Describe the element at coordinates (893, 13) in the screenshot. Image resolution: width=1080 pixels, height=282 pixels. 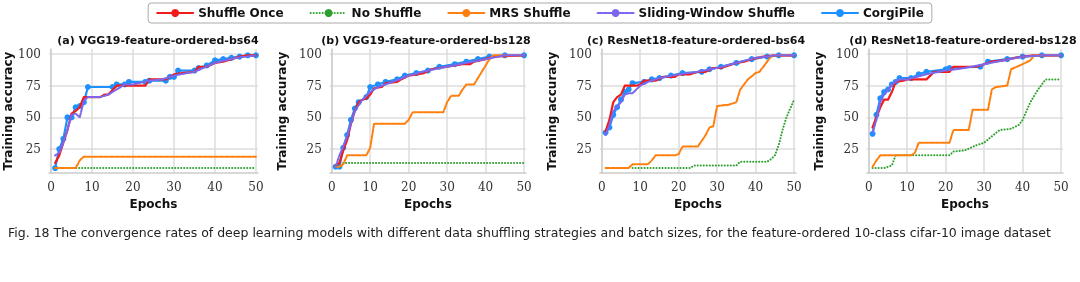
I see `legend-label: CorgiPile` at that location.